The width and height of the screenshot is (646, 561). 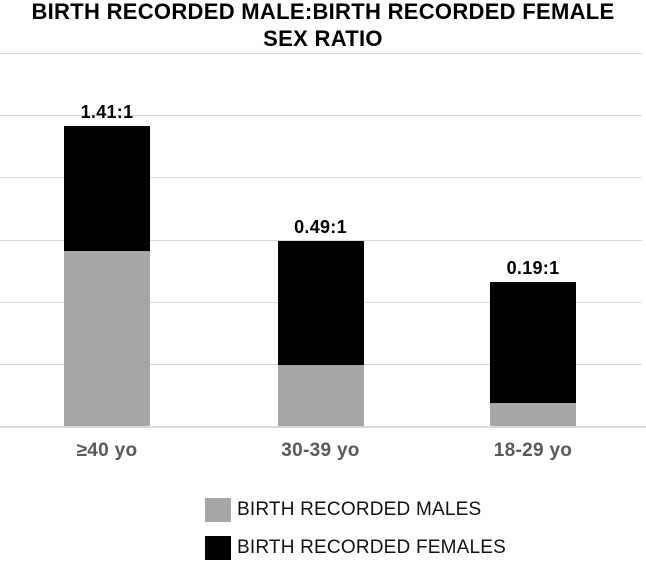 I want to click on category-label: 30-39 yo, so click(x=320, y=450).